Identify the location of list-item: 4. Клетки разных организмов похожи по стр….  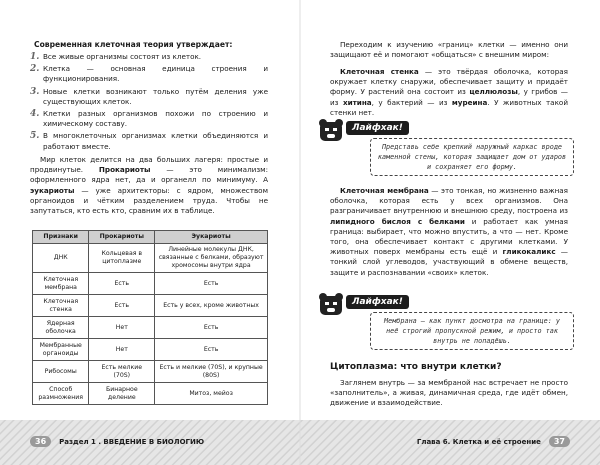
(149, 119).